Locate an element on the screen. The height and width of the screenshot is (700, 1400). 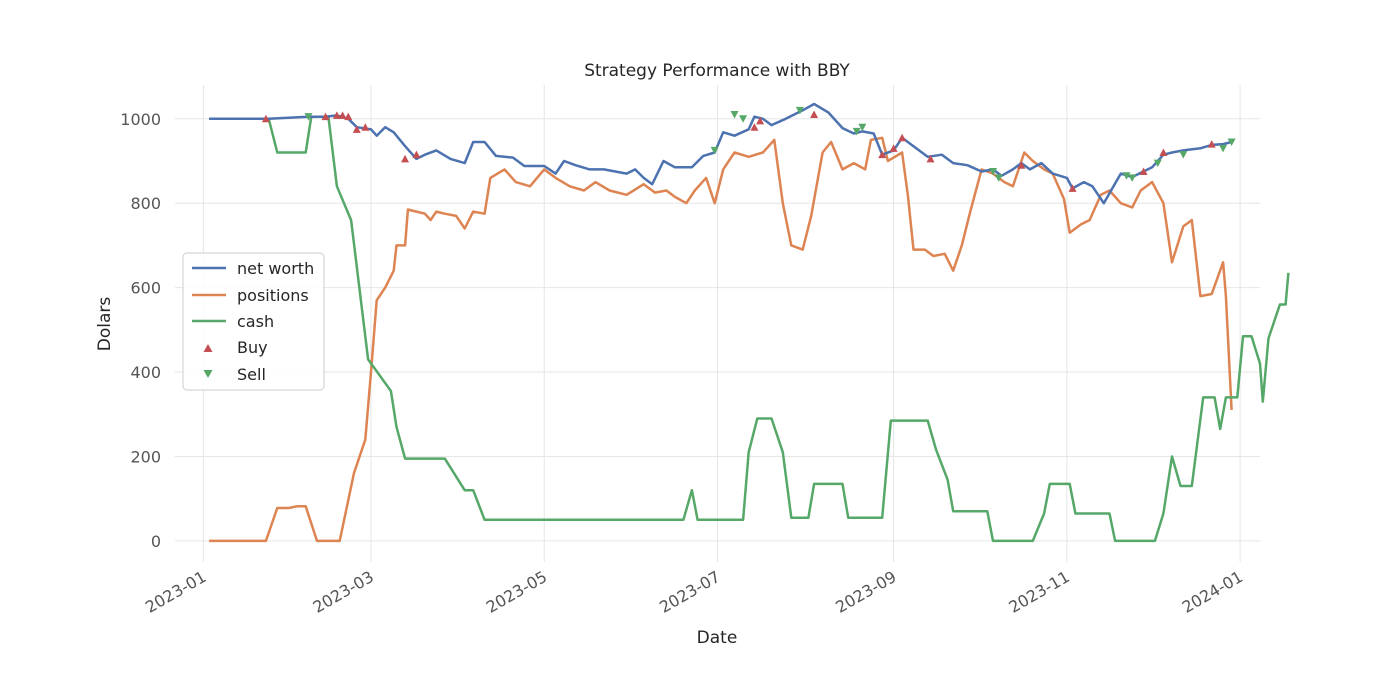
legend-label-sell: Sell is located at coordinates (251, 374).